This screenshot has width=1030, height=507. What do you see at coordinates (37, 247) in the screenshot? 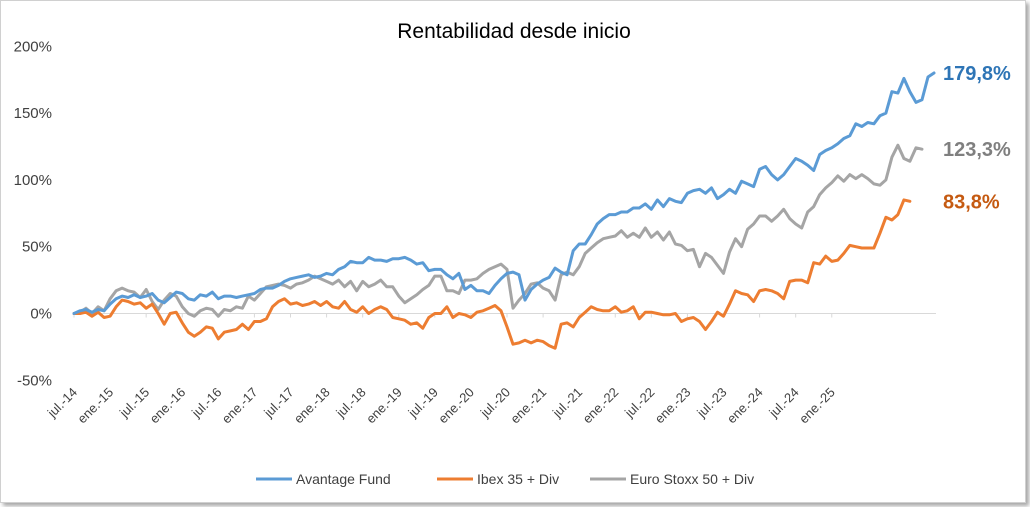
I see `y-tick-label: 50%` at bounding box center [37, 247].